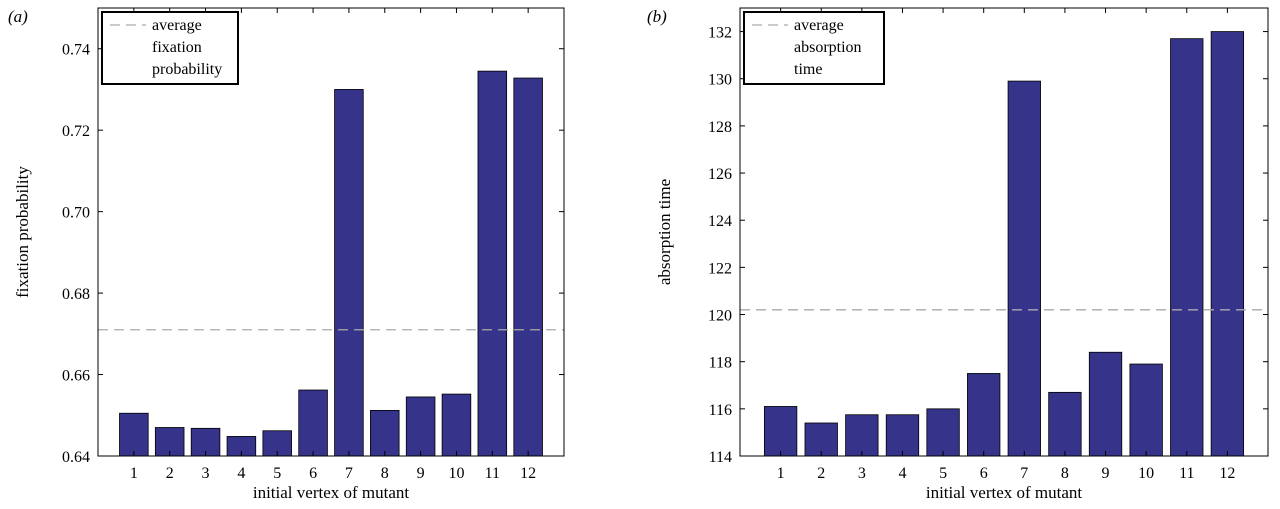  I want to click on panel-a-ytick-label: 0.66, so click(76, 376).